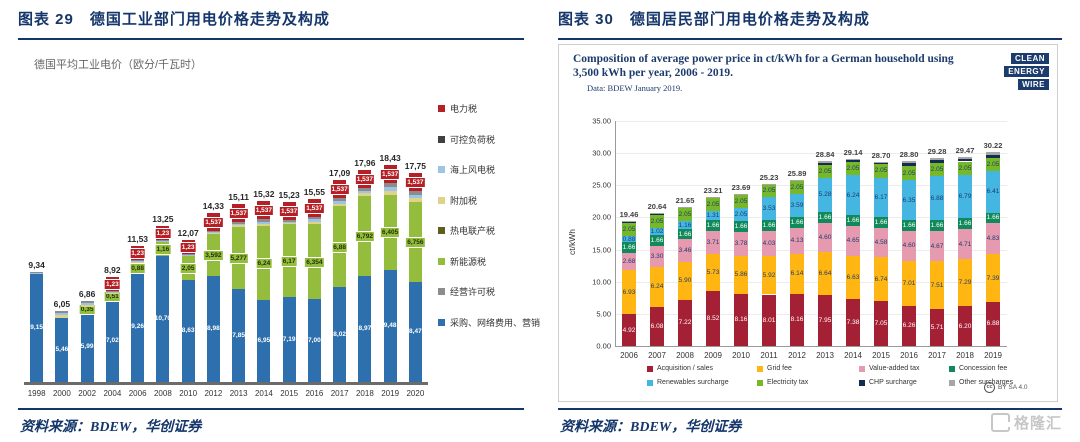 This screenshot has width=1080, height=442. I want to click on legend-item: Value-added tax, so click(889, 368).